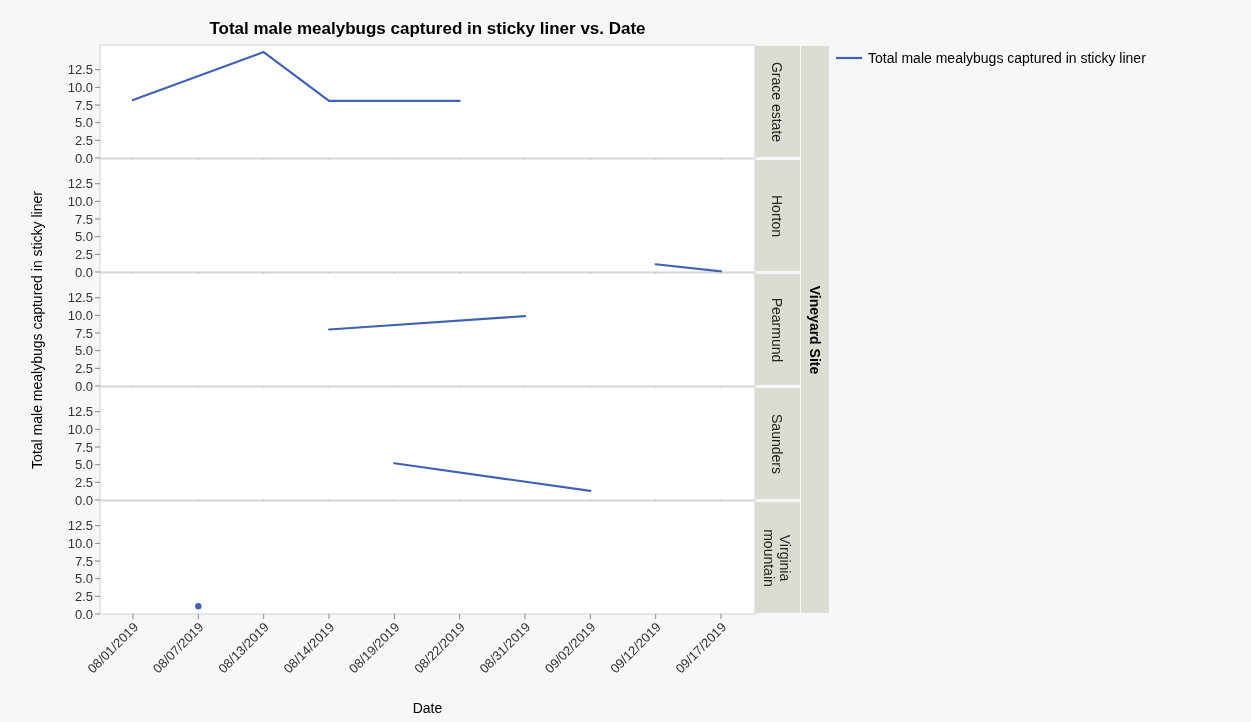 The image size is (1251, 722). What do you see at coordinates (777, 558) in the screenshot?
I see `text: Virginia mountain` at bounding box center [777, 558].